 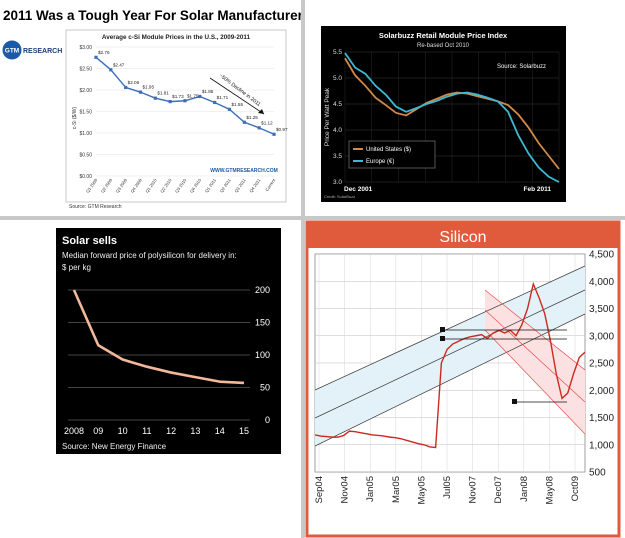 I want to click on source: Source: New Energy Finance, so click(x=114, y=446).